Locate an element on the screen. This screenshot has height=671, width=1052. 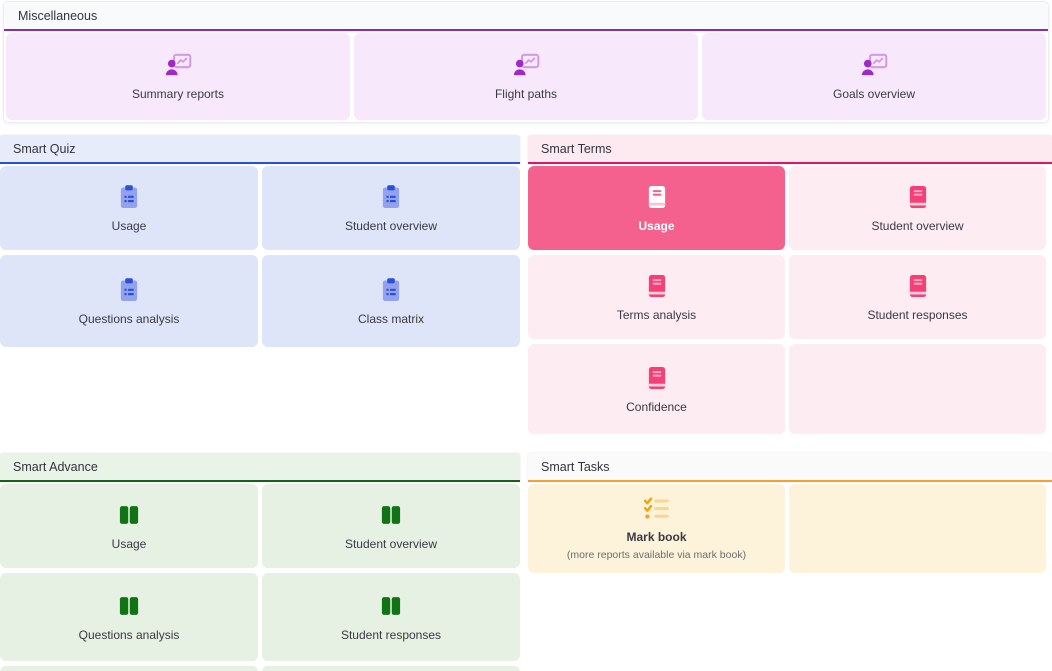
tile-quiz-questions-analysis: Questions analysis is located at coordinates (129, 301).